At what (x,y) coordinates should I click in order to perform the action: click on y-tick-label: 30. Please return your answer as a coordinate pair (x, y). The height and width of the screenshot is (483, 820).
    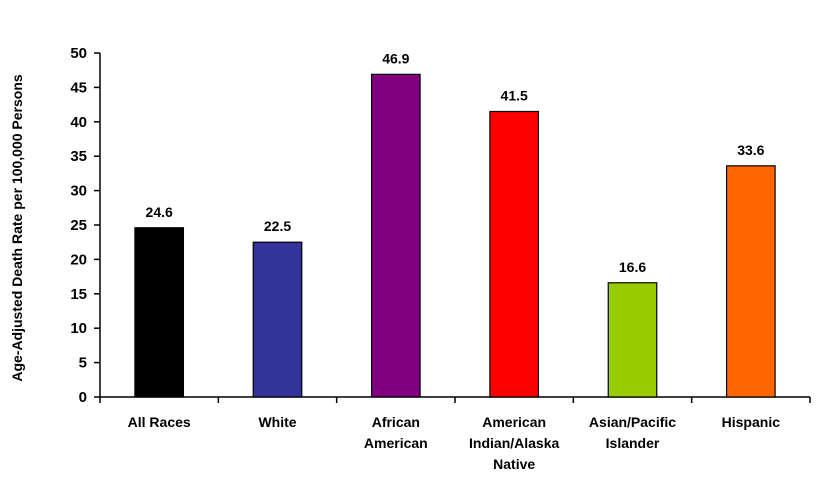
    Looking at the image, I should click on (78, 191).